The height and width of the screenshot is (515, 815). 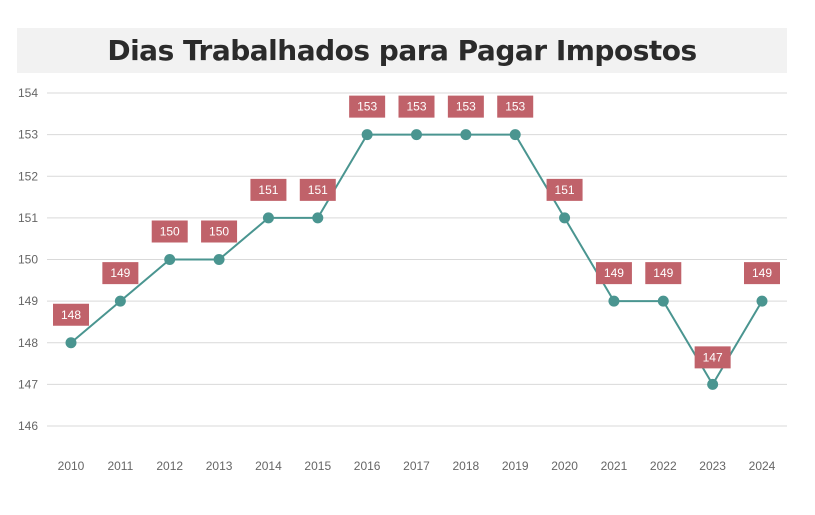 I want to click on y-tick-label: 152, so click(x=28, y=176).